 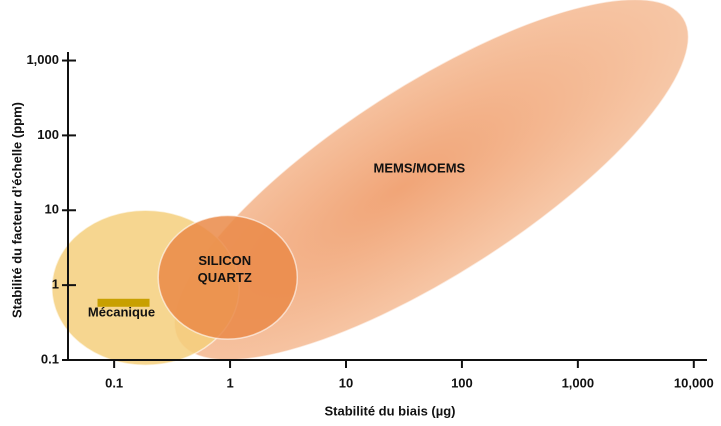 I want to click on x-axis-label: Stabilité du biais (µg), so click(x=390, y=410).